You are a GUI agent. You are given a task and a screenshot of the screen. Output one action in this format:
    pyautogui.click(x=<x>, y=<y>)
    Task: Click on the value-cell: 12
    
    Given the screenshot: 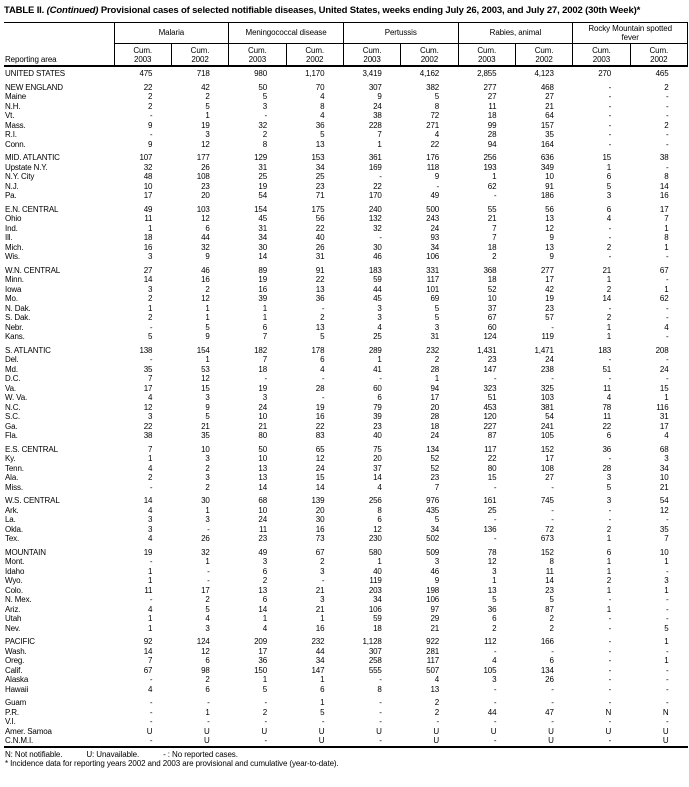 What is the action you would take?
    pyautogui.click(x=205, y=218)
    